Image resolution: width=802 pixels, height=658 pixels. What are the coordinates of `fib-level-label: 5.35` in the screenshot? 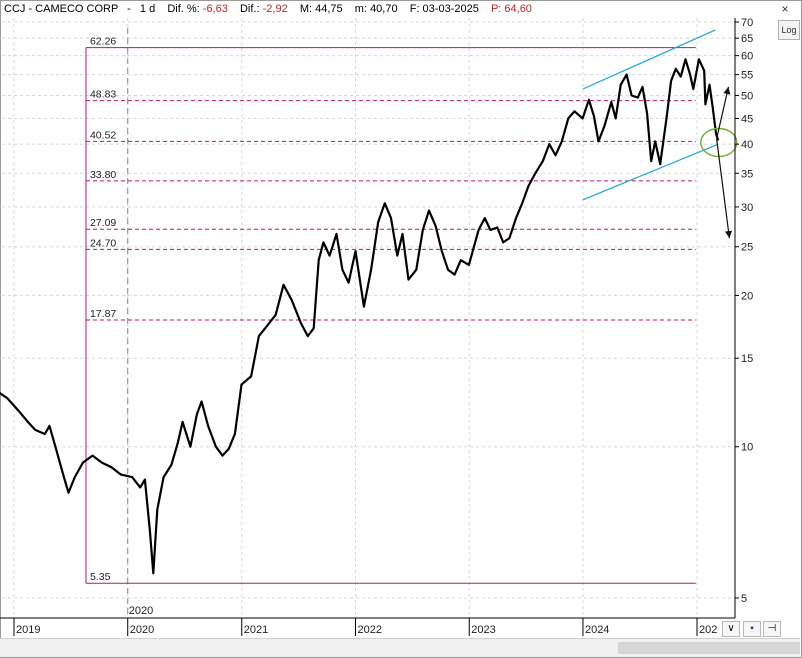 It's located at (100, 577).